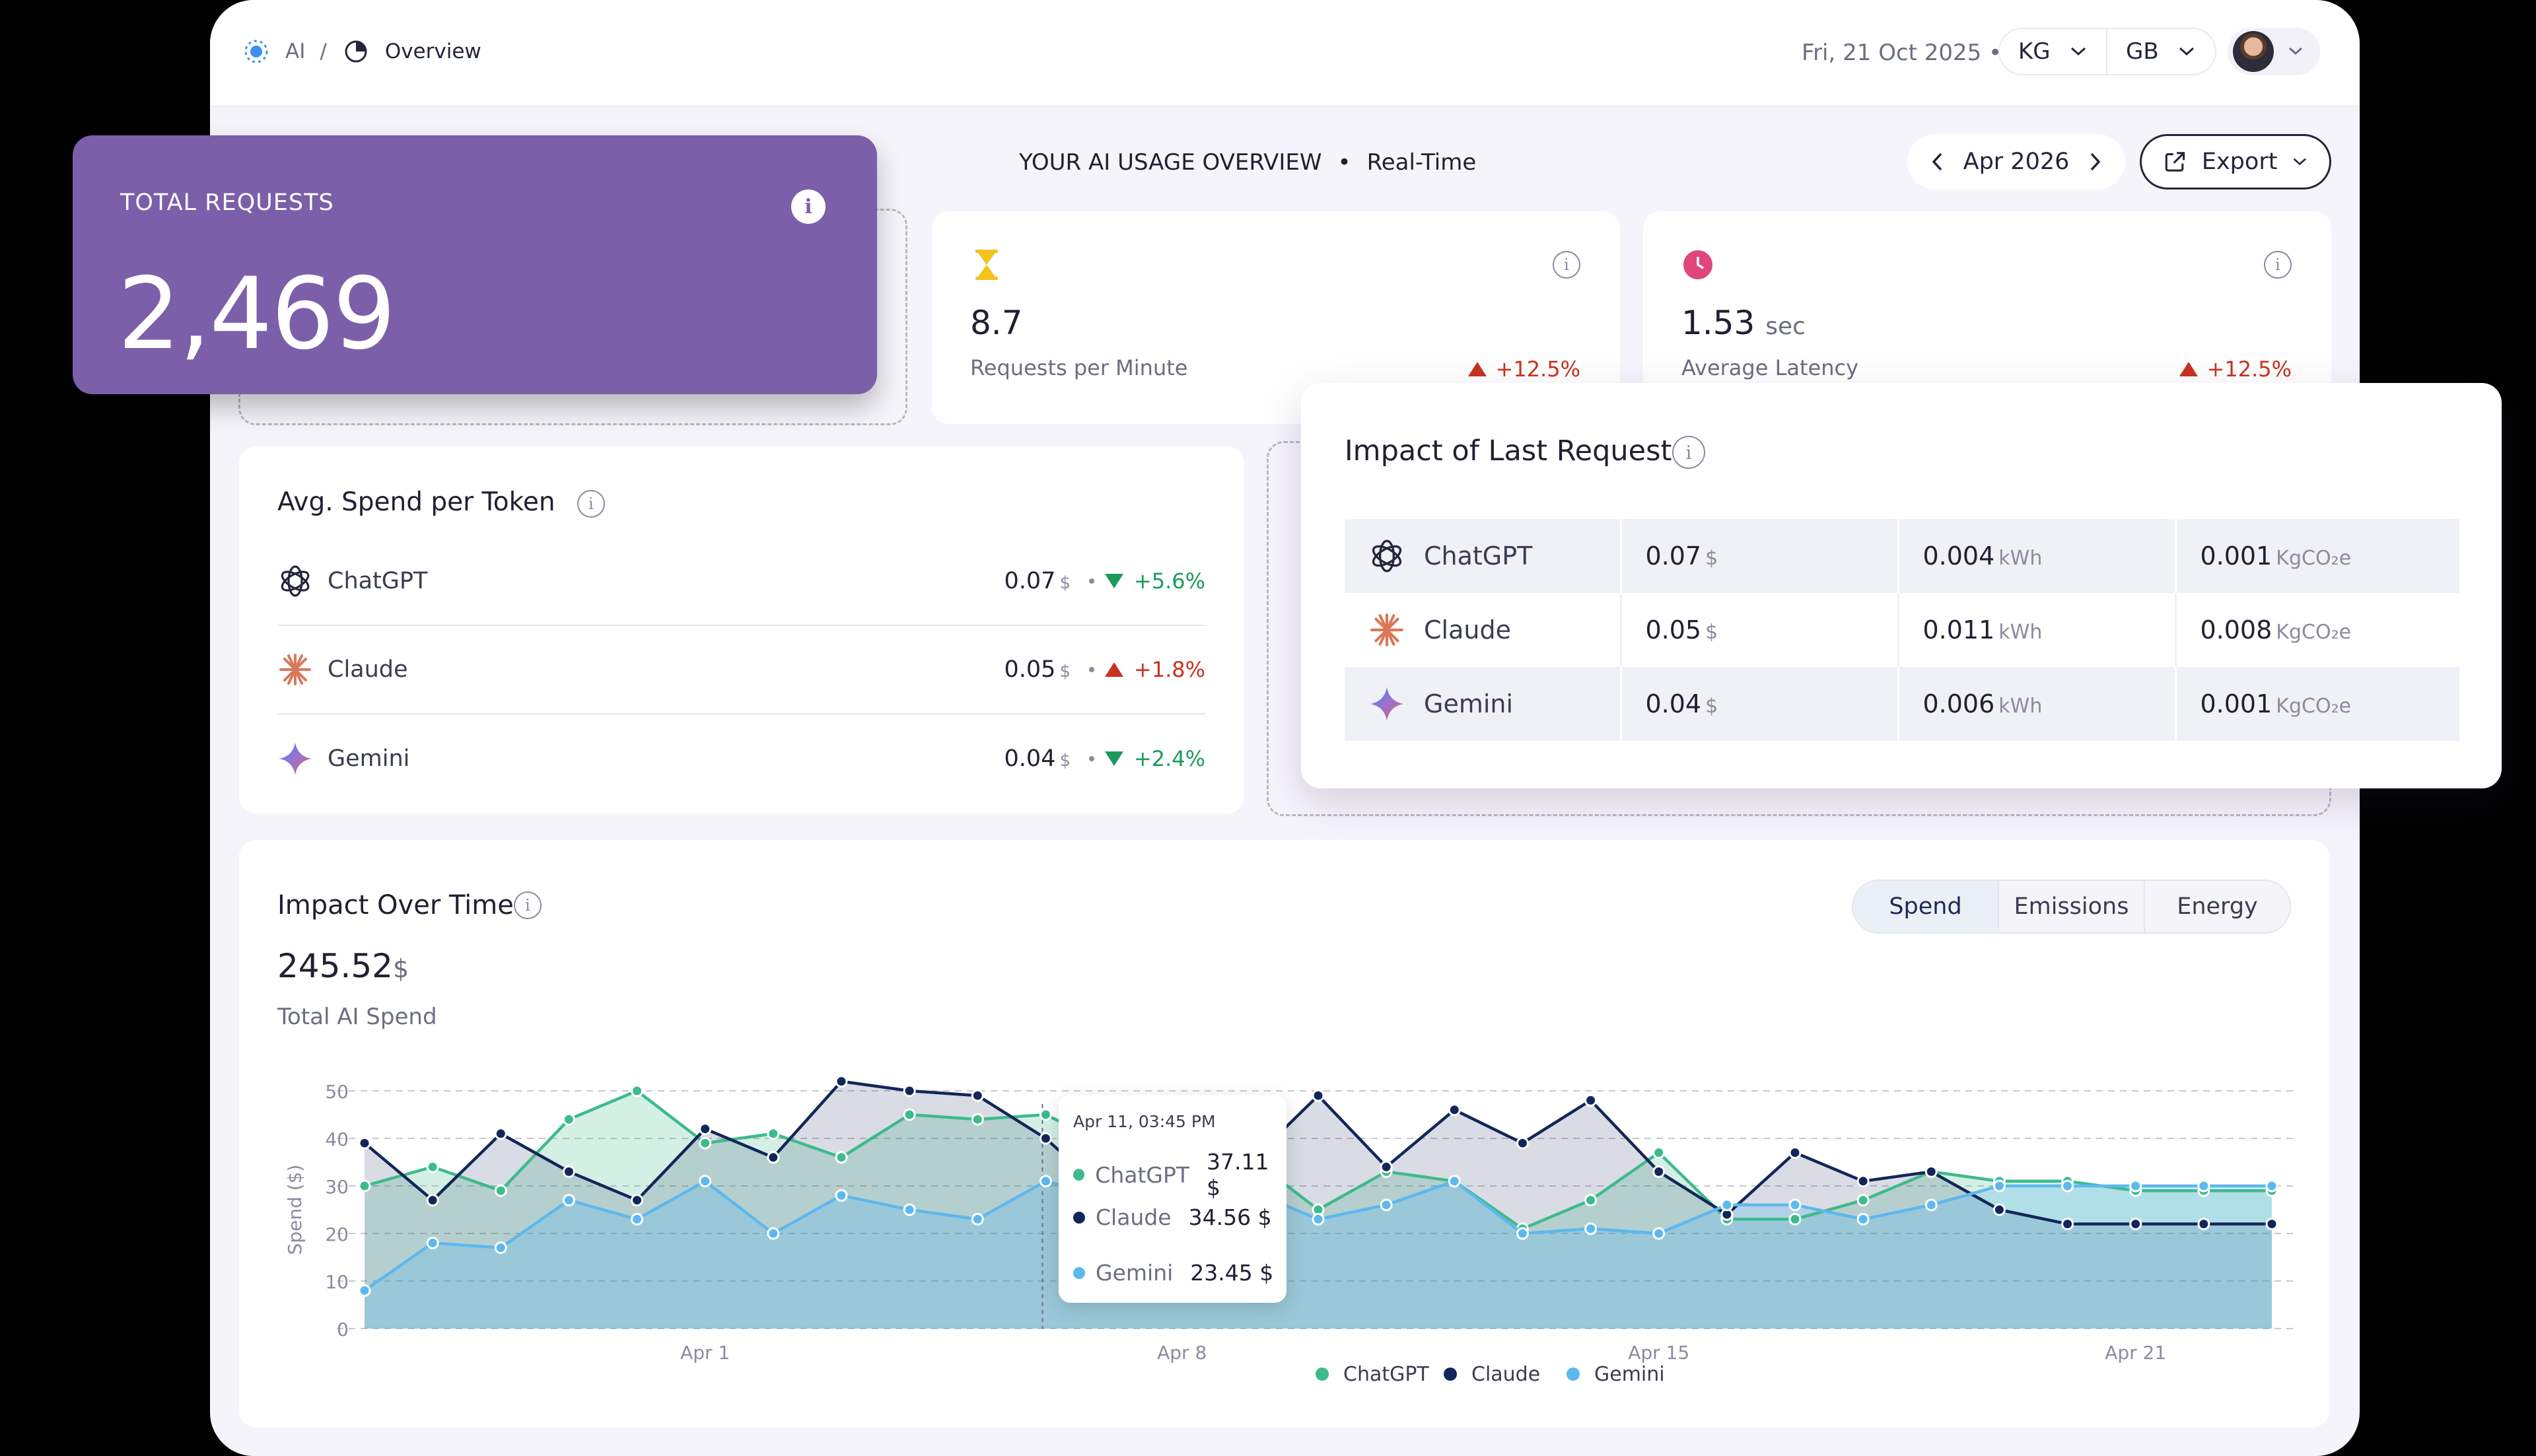  I want to click on avg-spend-title-text: Avg. Spend per Token, so click(416, 502).